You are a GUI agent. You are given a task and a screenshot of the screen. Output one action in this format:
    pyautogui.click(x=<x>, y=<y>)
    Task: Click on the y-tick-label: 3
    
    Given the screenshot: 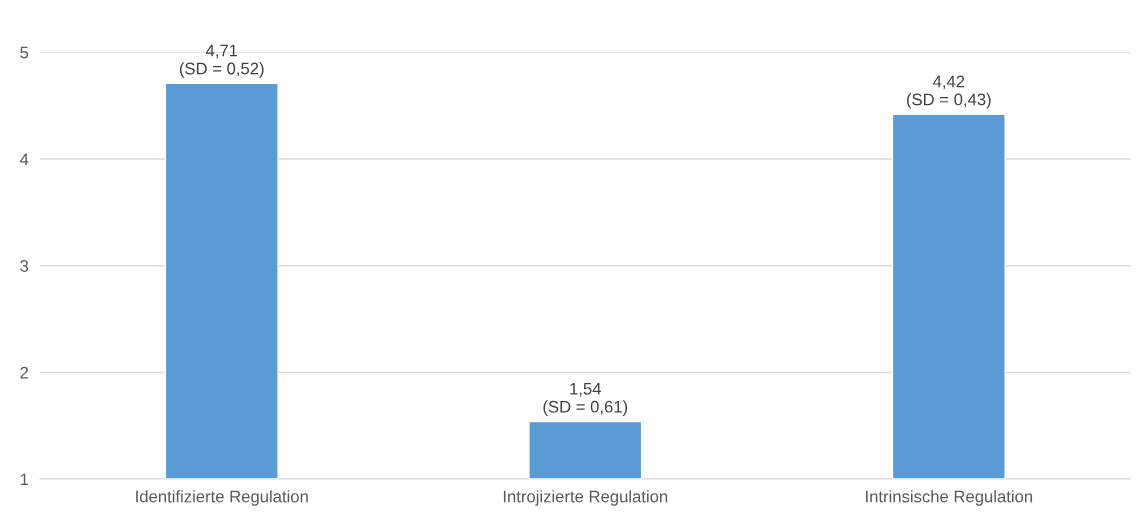 What is the action you would take?
    pyautogui.click(x=24, y=266)
    